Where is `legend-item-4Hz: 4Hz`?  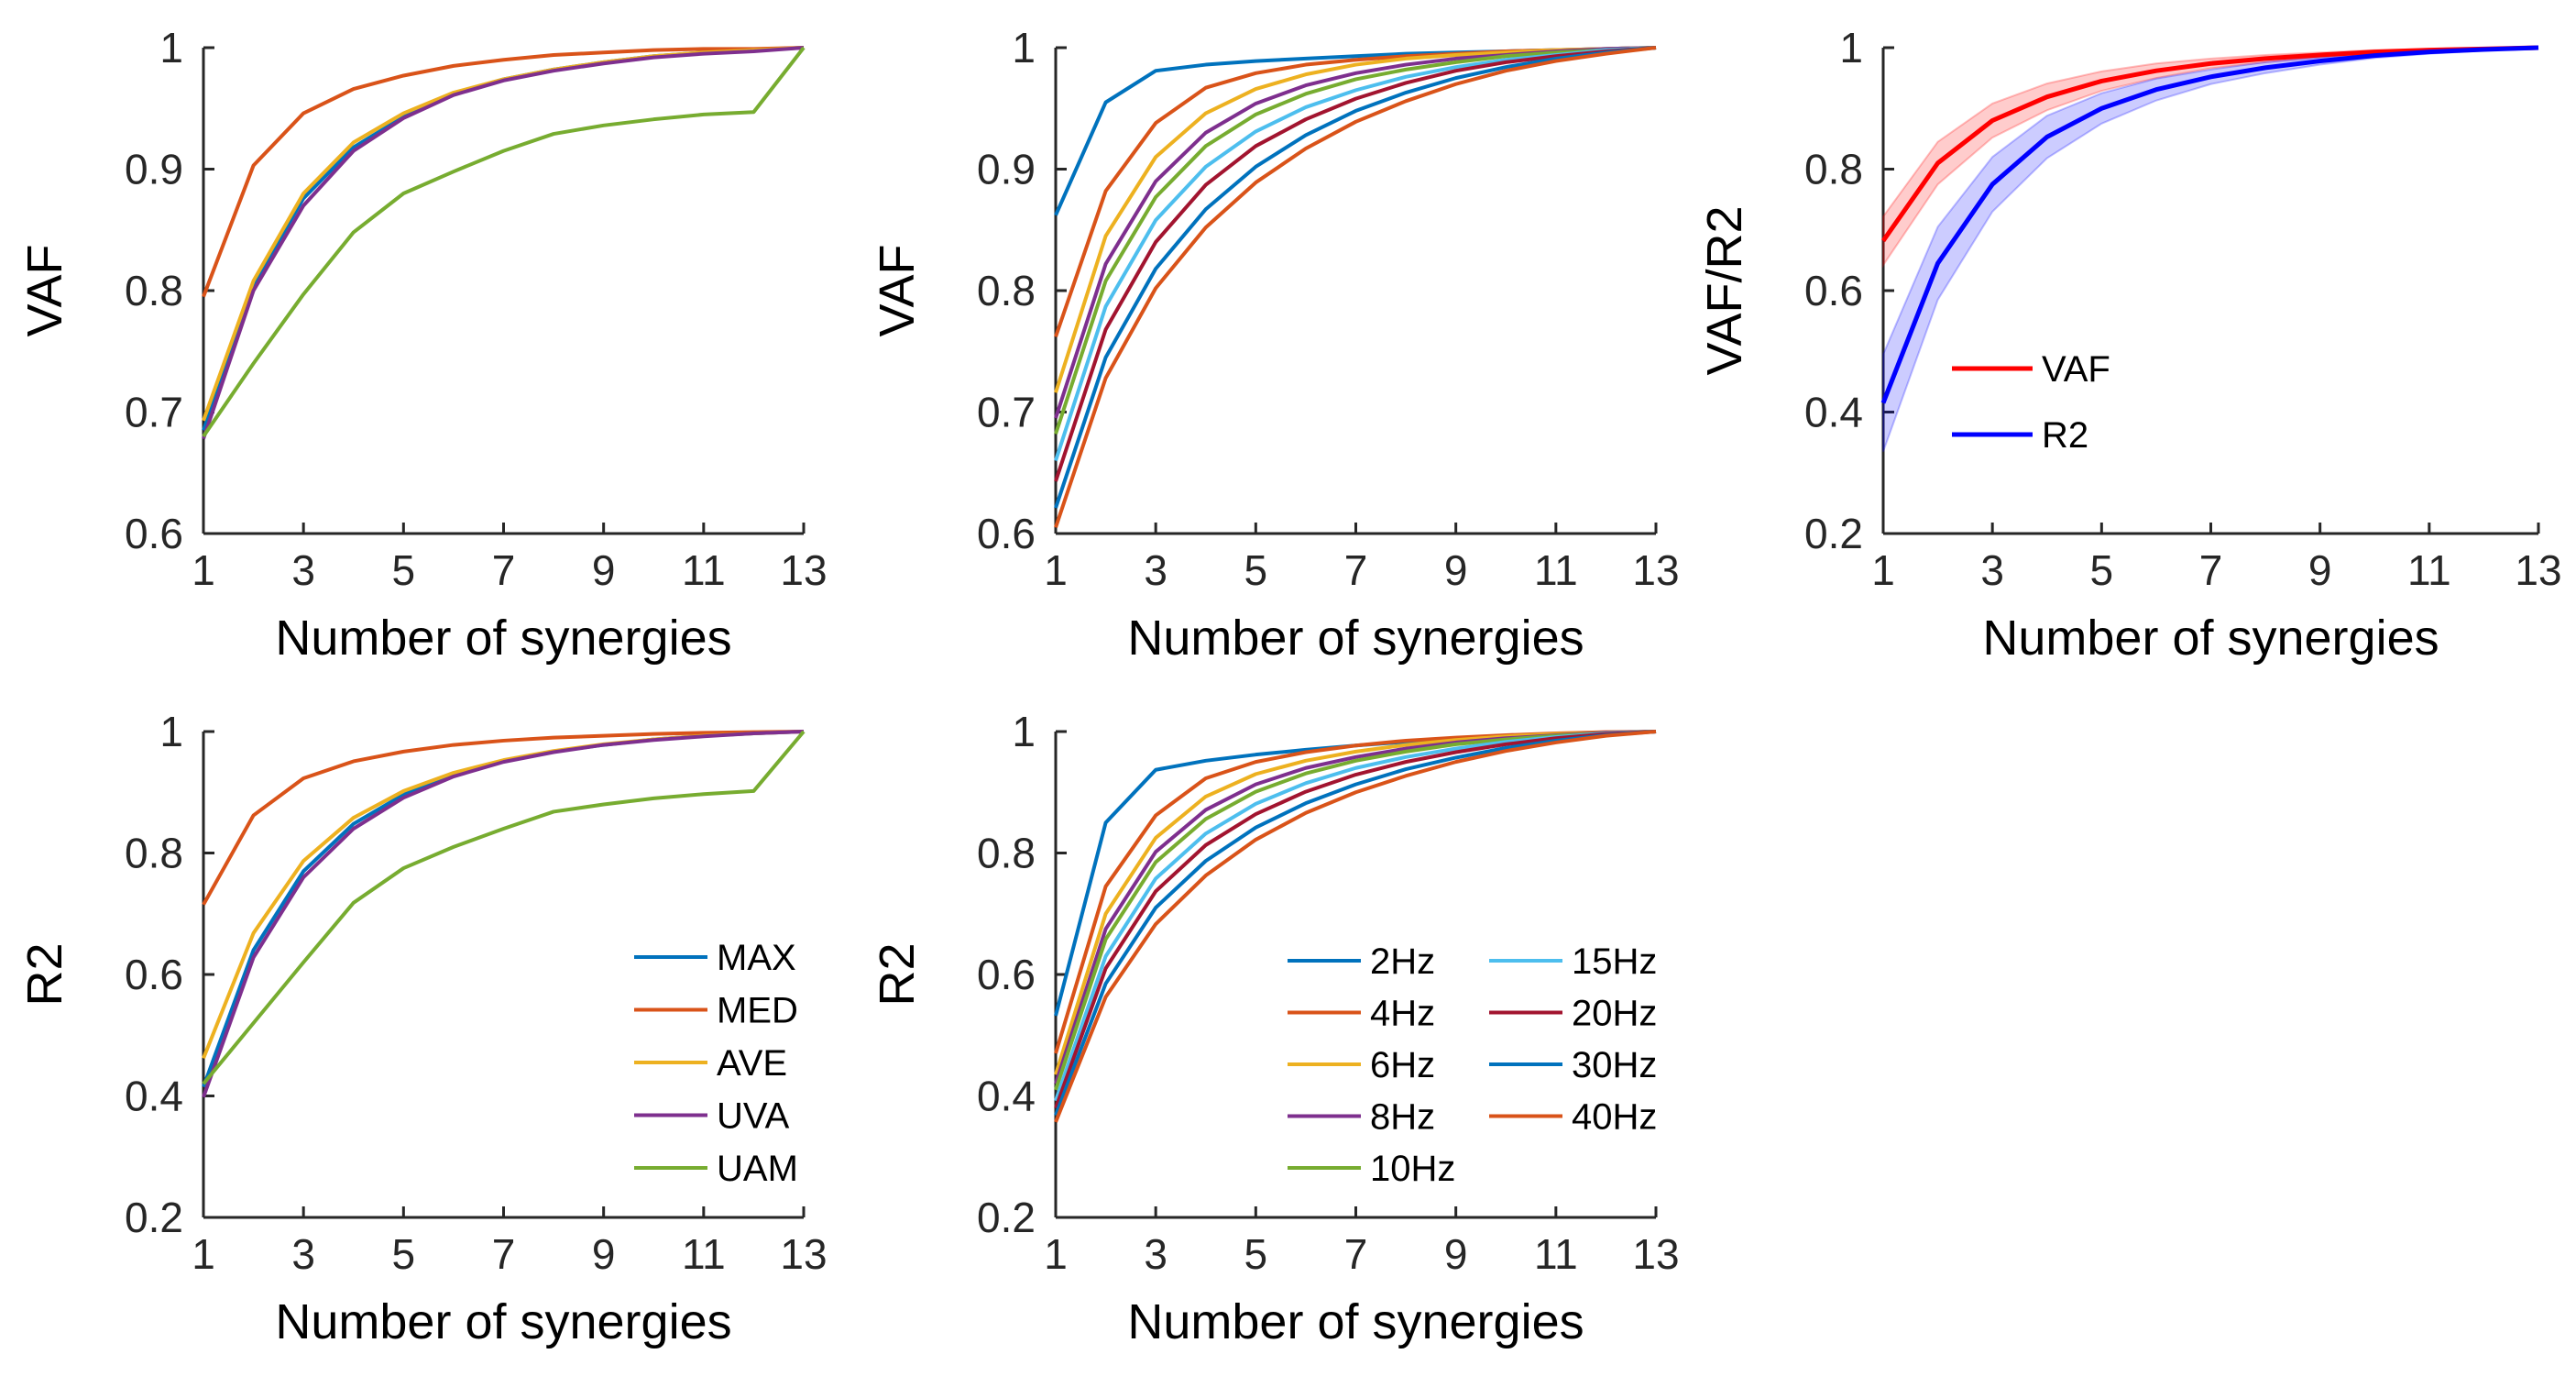
legend-item-4Hz: 4Hz is located at coordinates (1361, 1014).